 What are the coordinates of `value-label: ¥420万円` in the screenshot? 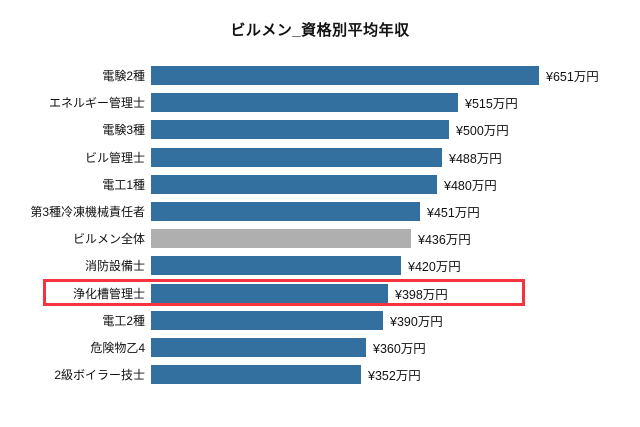 It's located at (434, 267).